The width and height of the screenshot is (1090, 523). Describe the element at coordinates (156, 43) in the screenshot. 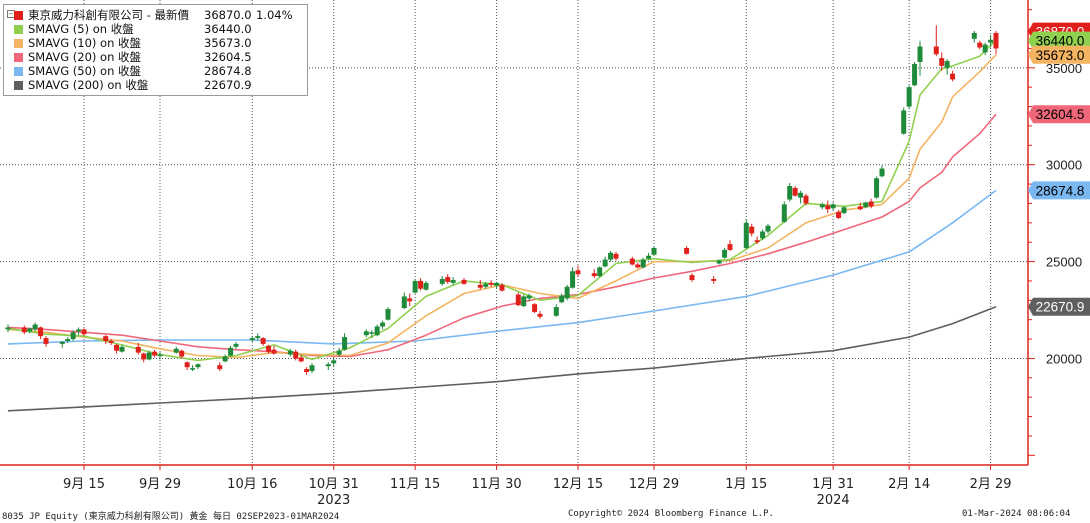

I see `legend-item: SMAVG (10) on 收盤 35673.0` at that location.